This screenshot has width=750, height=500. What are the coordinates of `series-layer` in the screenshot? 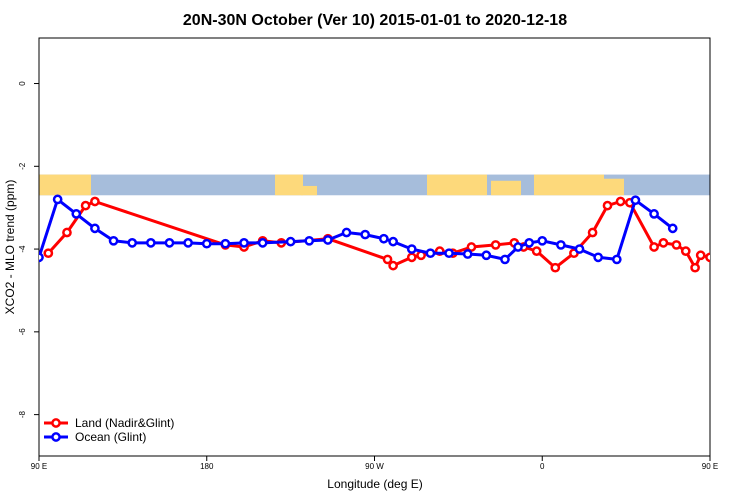 It's located at (374, 233).